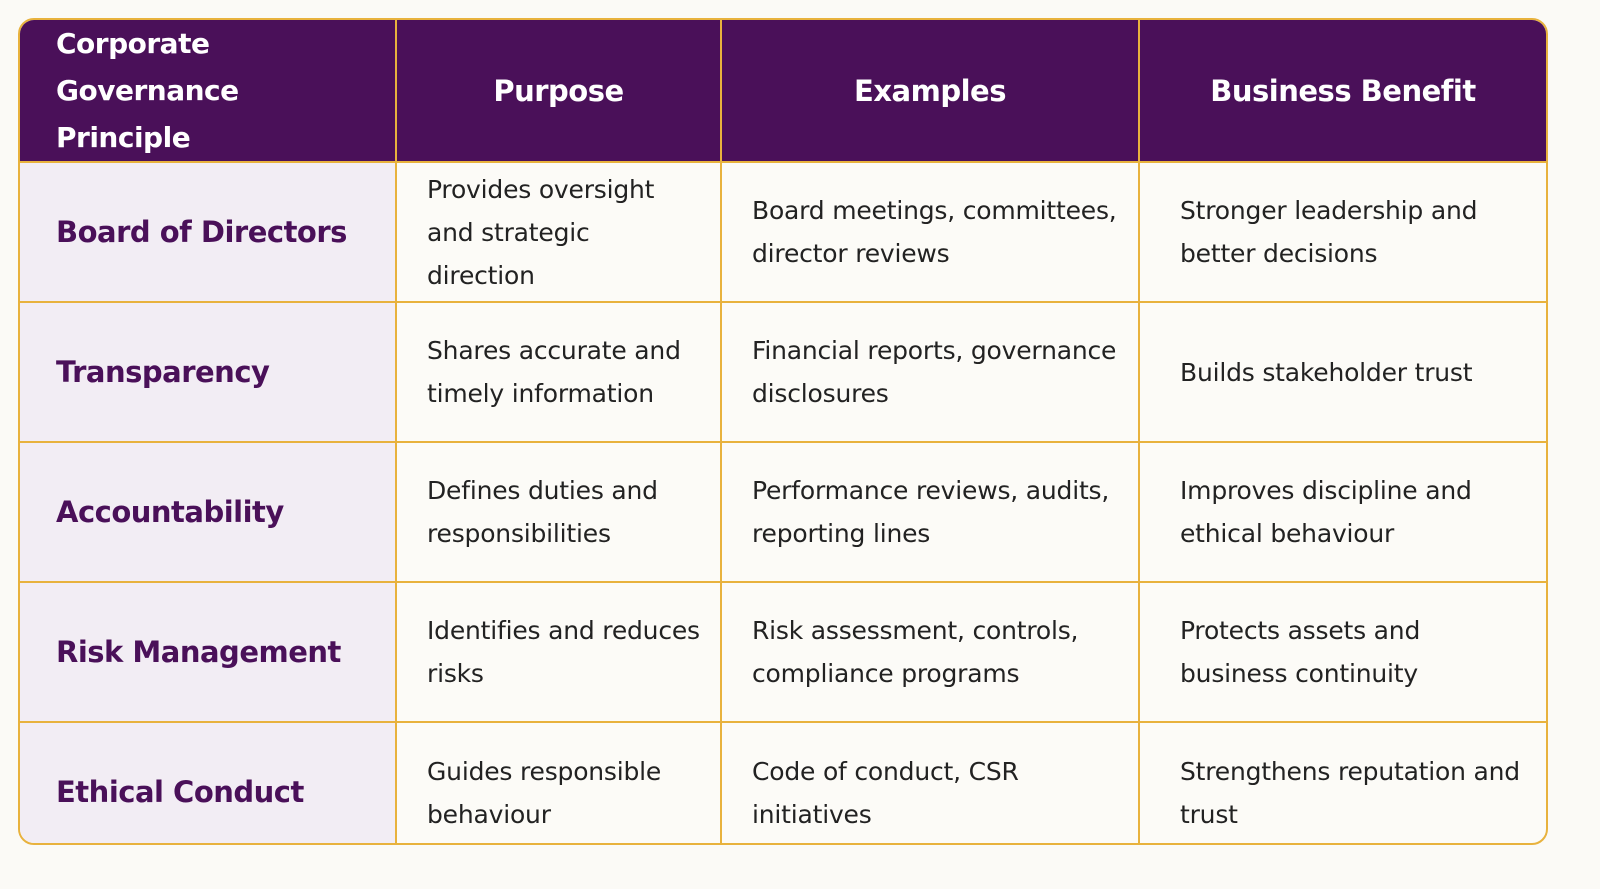  I want to click on principle-cell: Transparency, so click(208, 372).